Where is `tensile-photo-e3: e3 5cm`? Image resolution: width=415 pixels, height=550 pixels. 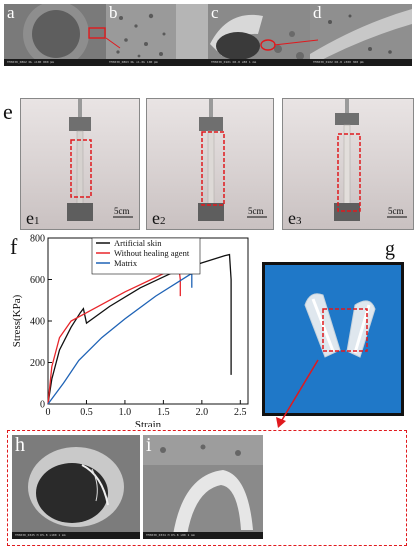 tensile-photo-e3: e3 5cm is located at coordinates (348, 164).